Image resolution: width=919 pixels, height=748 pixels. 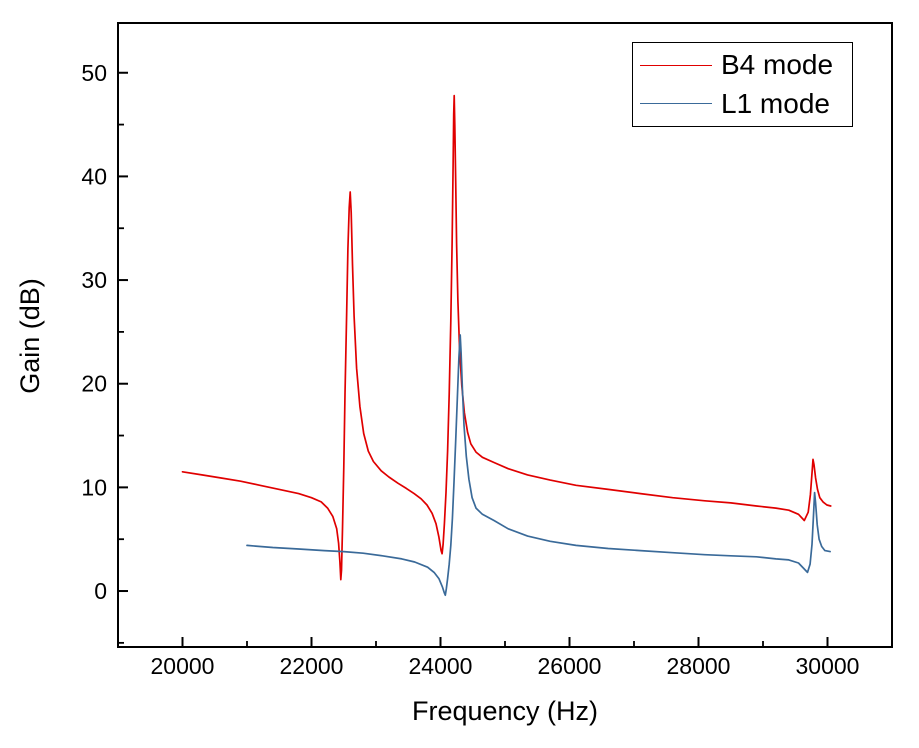 I want to click on legend-line-sample-b4, so click(x=676, y=65).